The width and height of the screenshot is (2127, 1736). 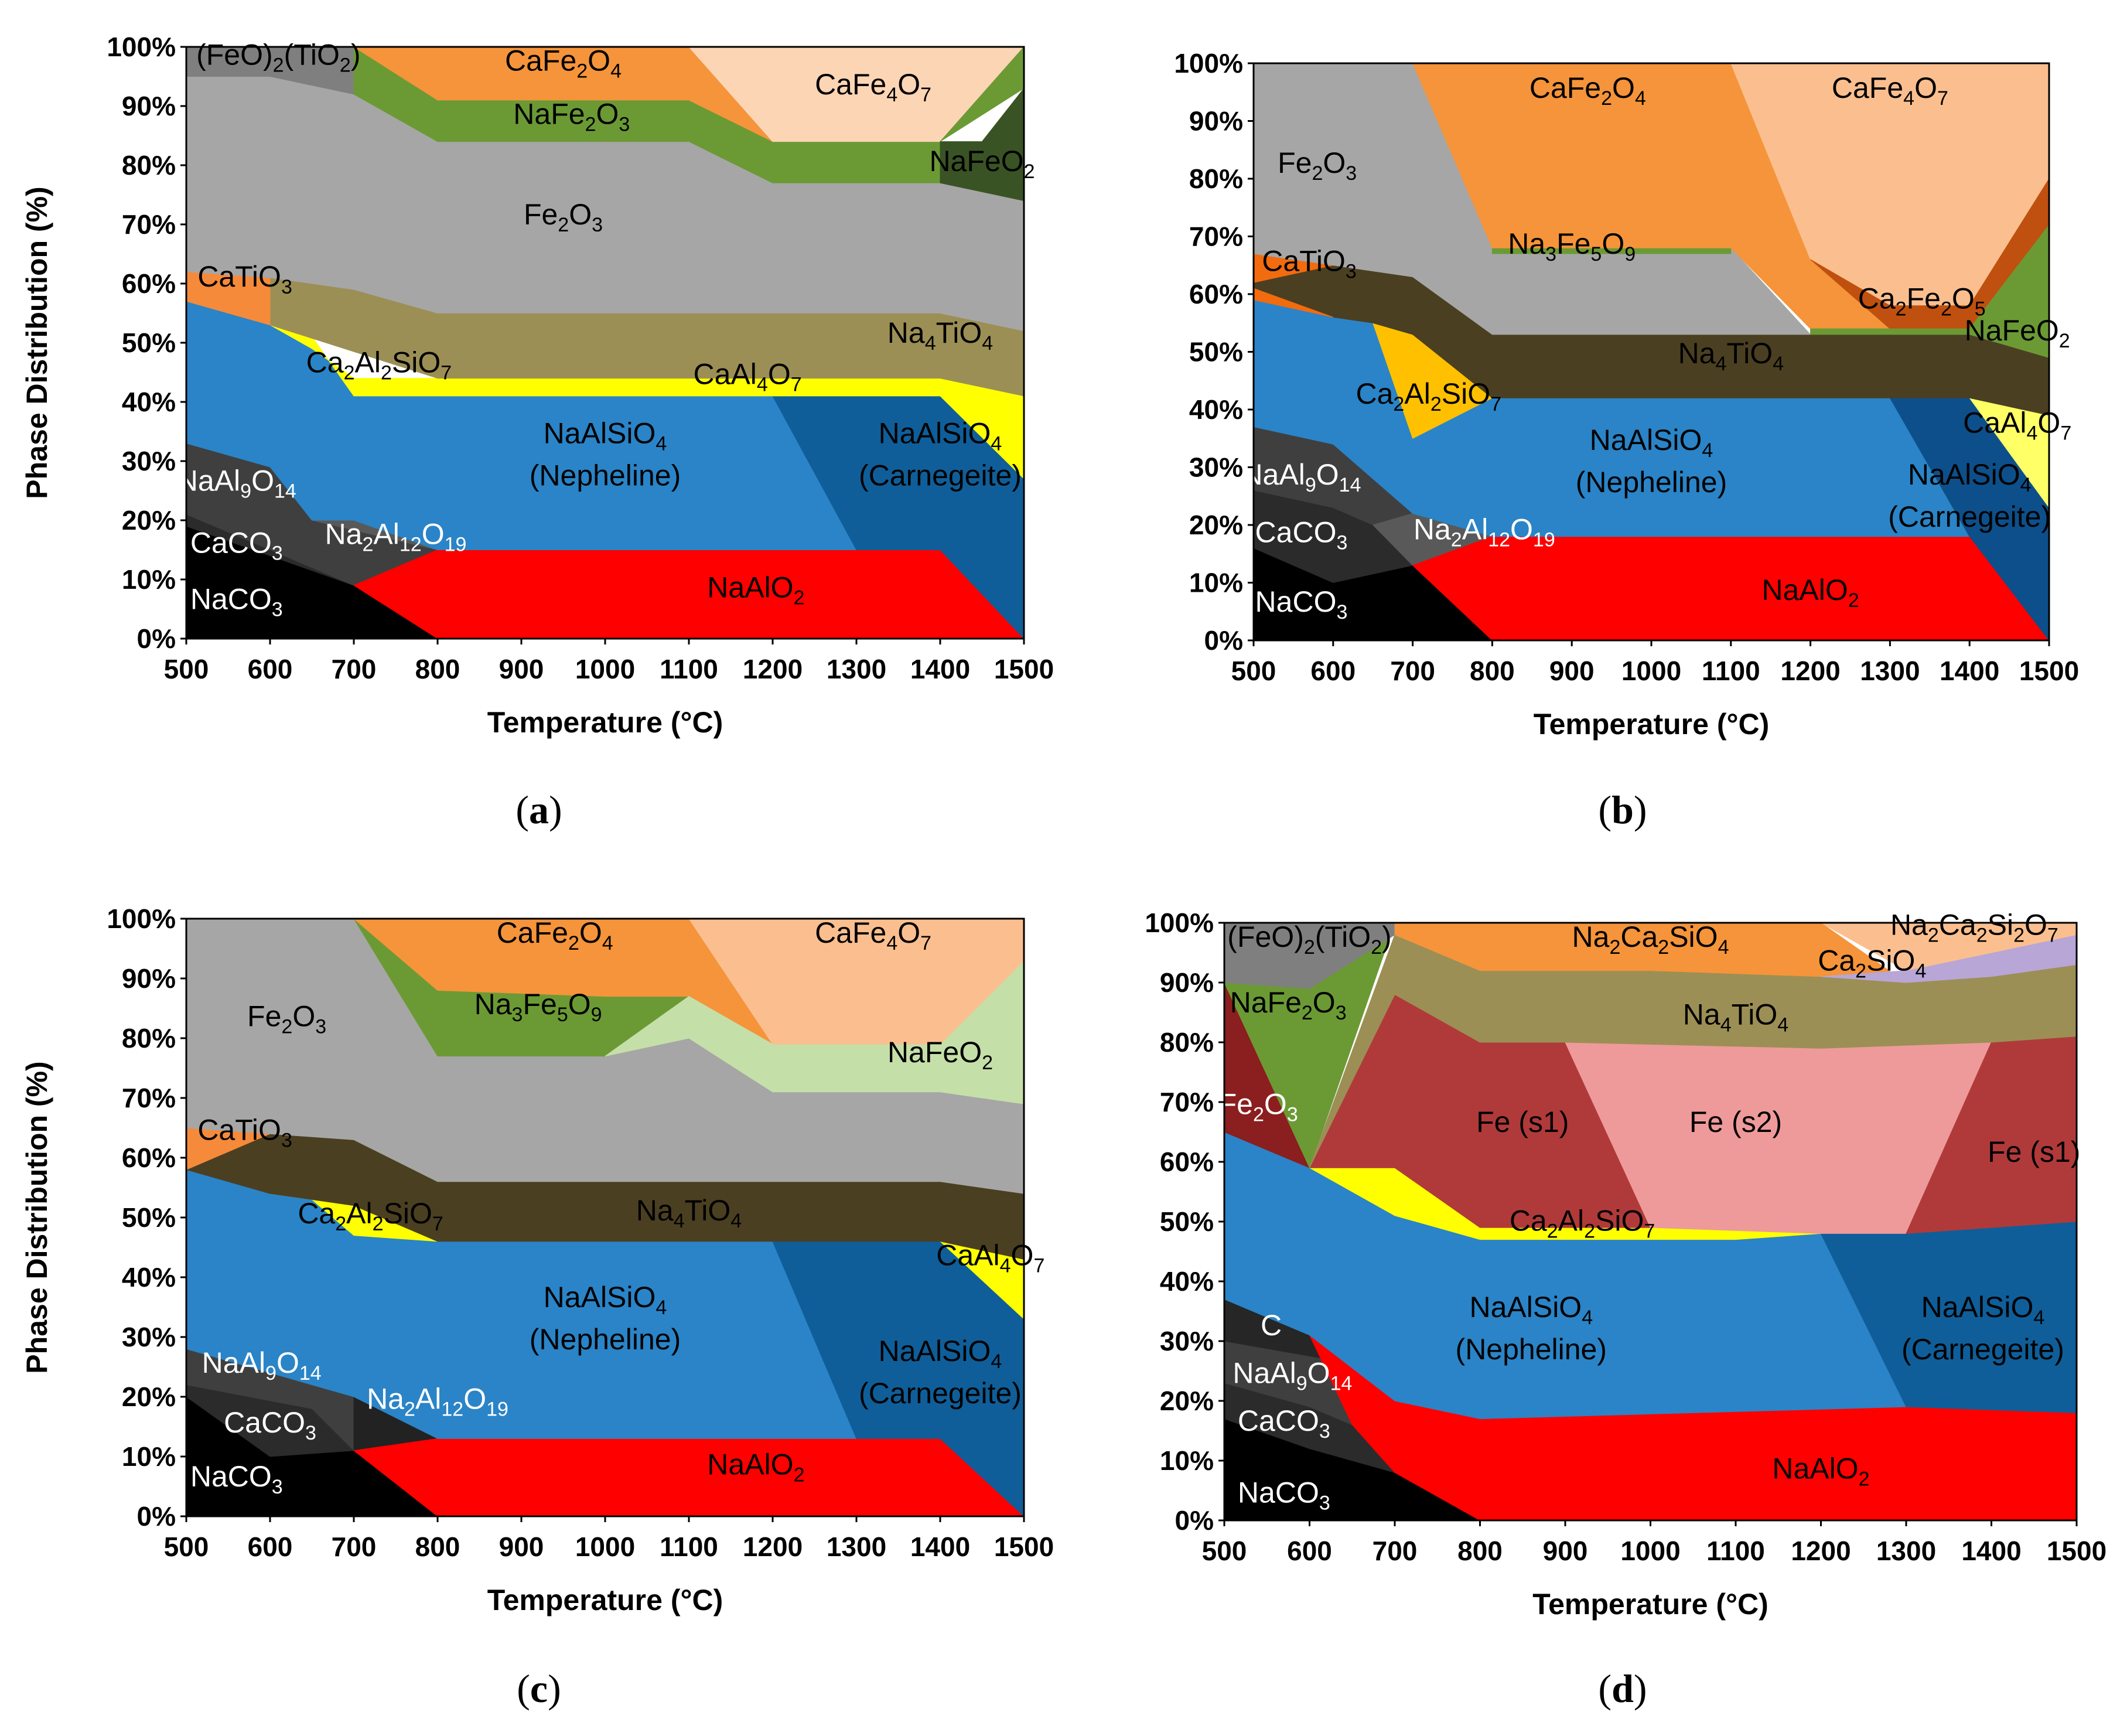 What do you see at coordinates (437, 1401) in the screenshot?
I see `region-label: Na2Al12O19` at bounding box center [437, 1401].